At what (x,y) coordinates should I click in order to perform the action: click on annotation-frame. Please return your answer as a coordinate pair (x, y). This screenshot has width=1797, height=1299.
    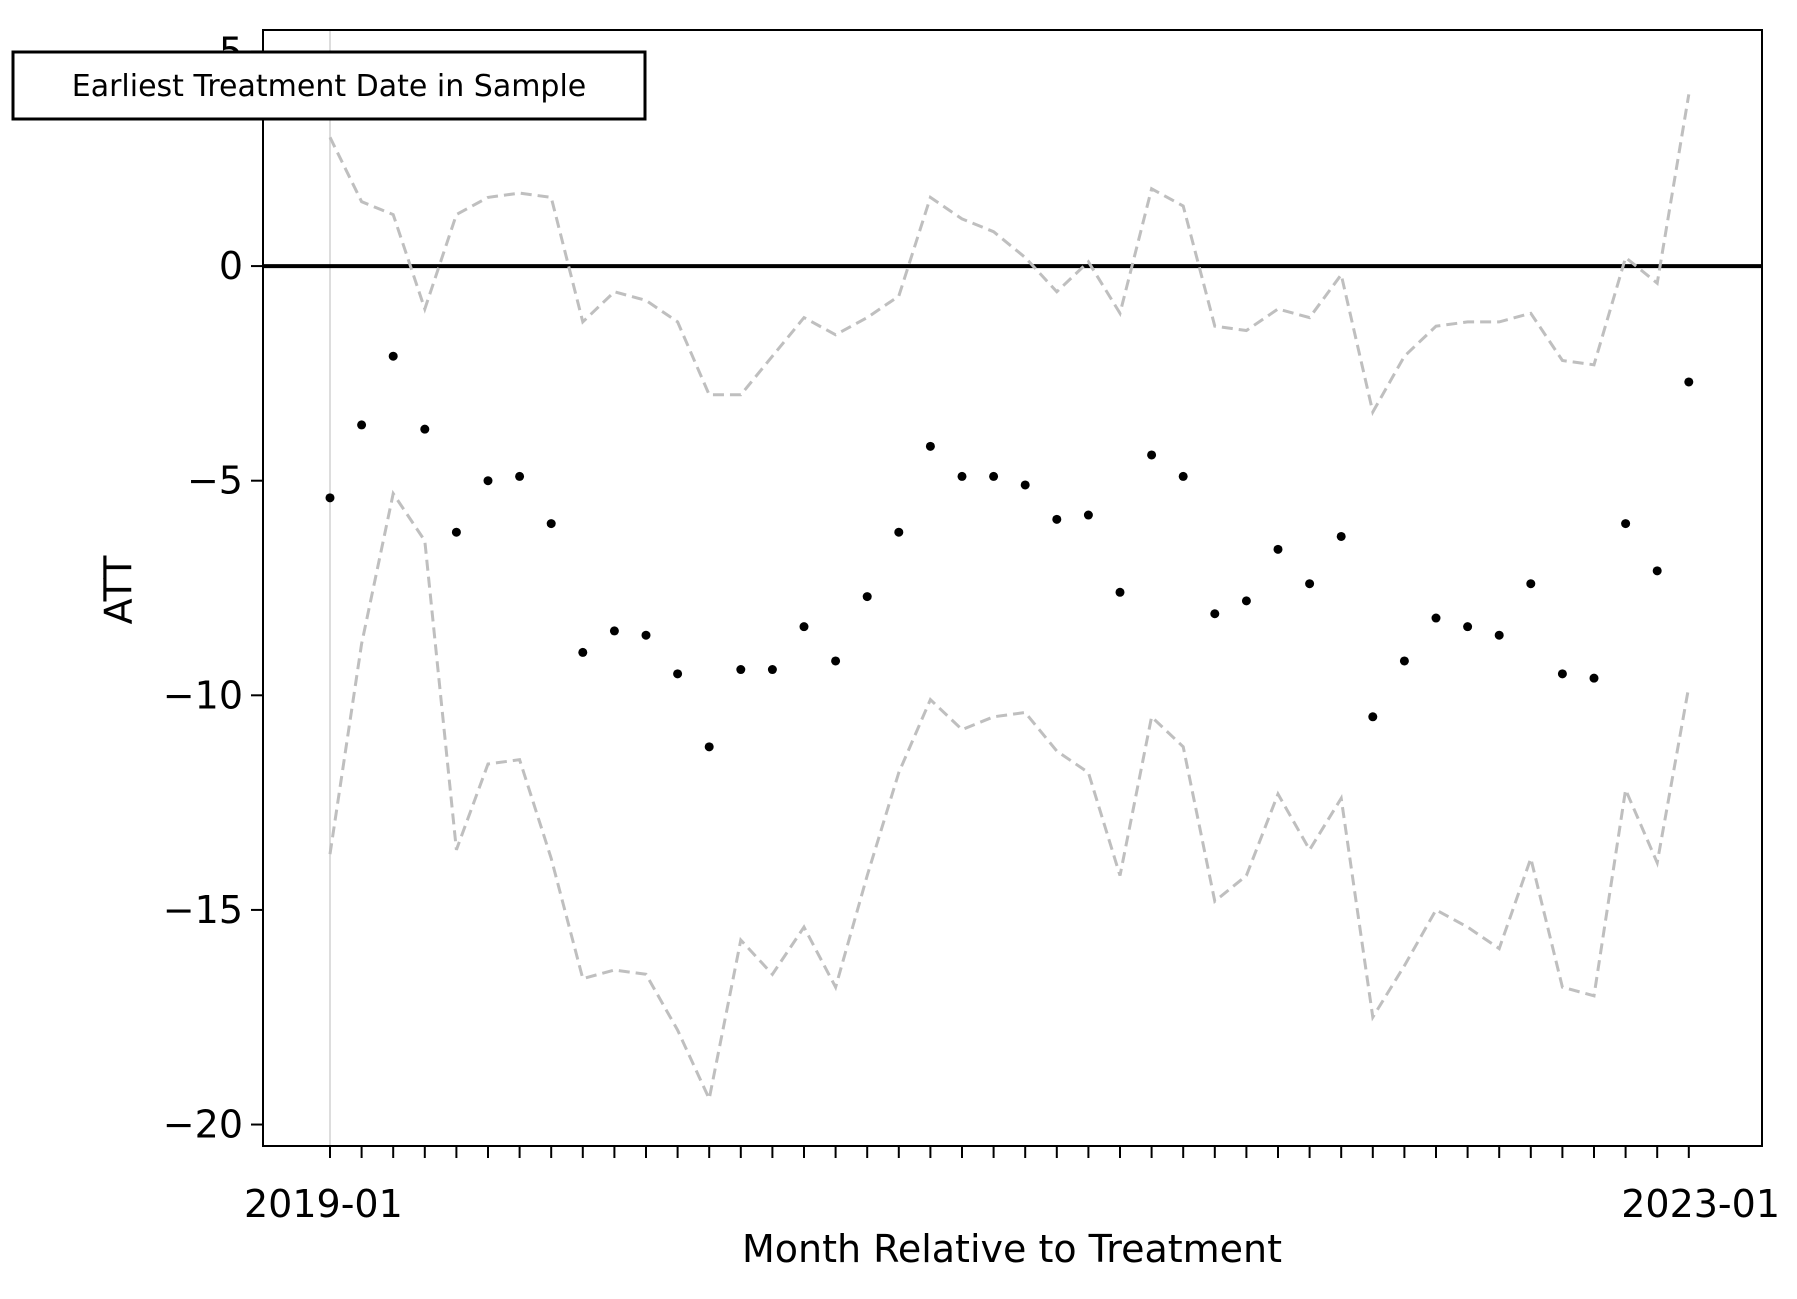
    Looking at the image, I should click on (329, 85).